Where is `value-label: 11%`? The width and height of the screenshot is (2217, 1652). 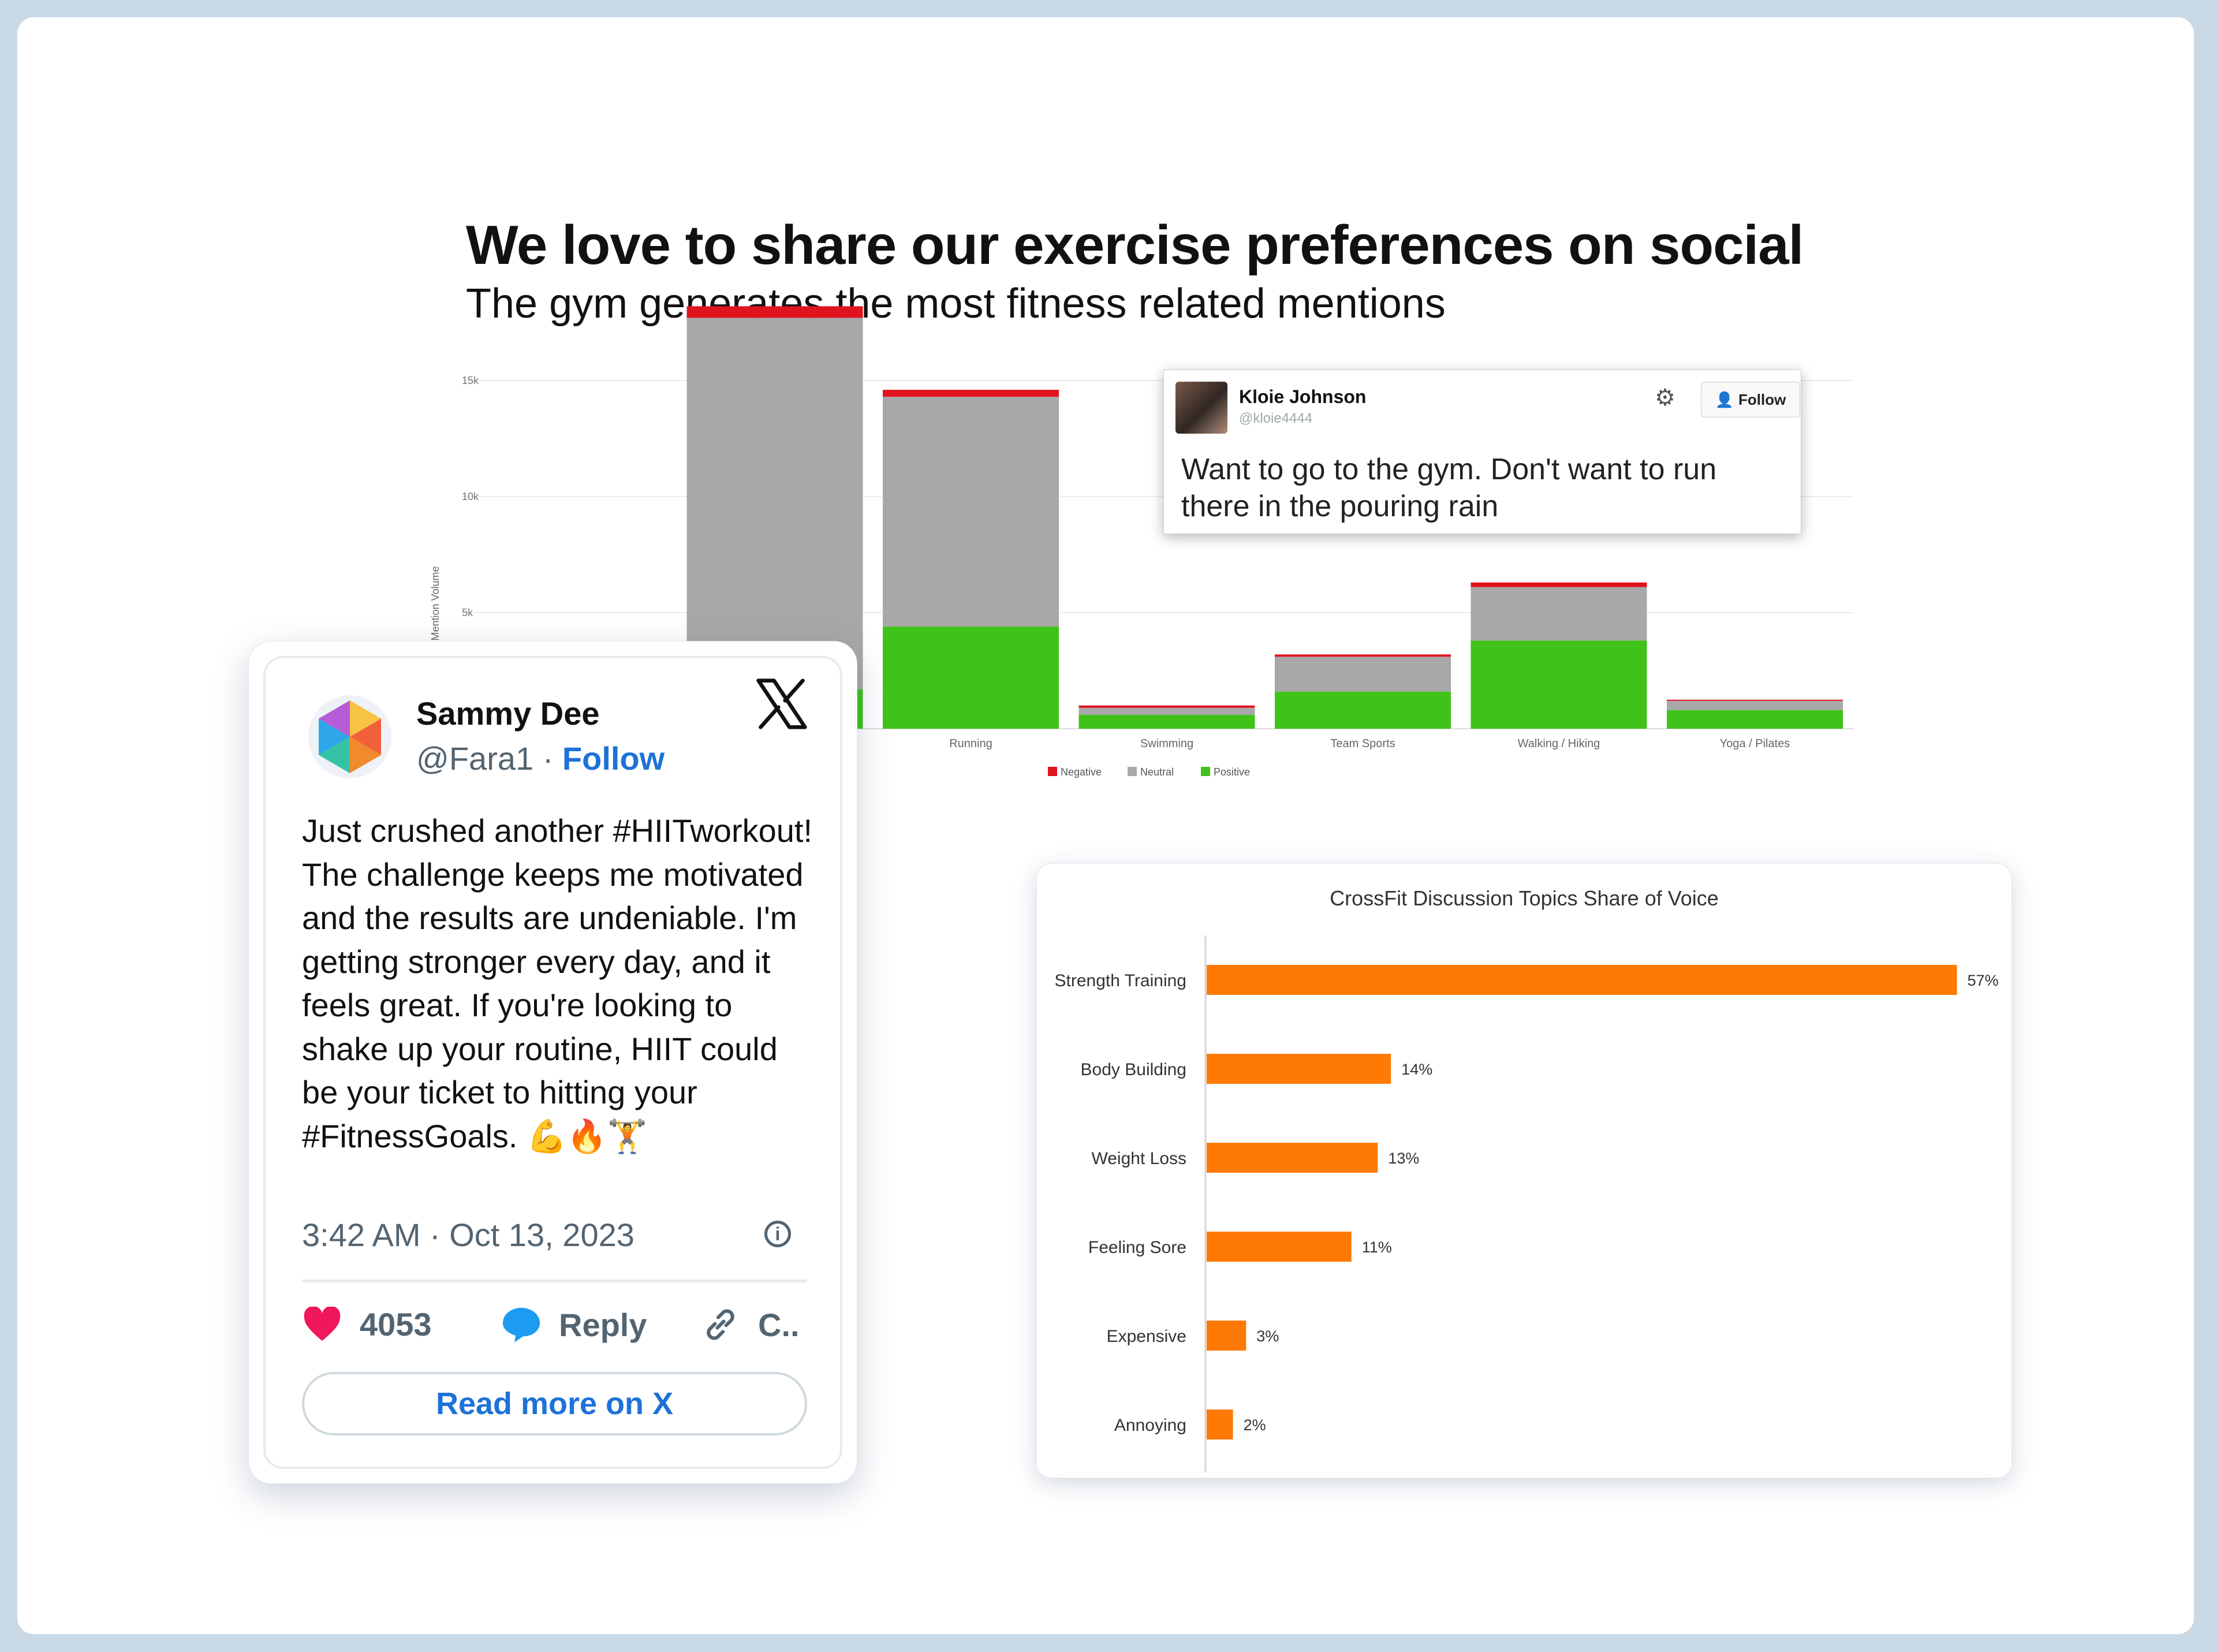 value-label: 11% is located at coordinates (1377, 1247).